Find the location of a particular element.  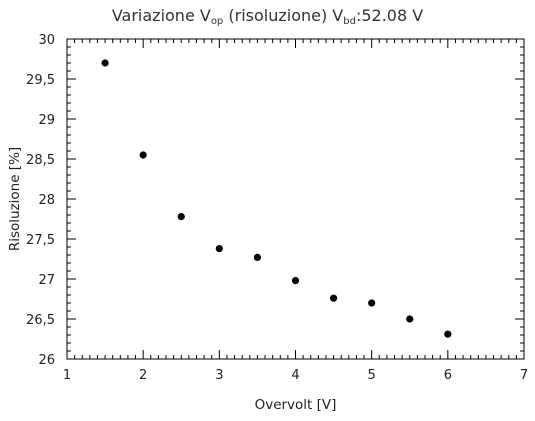

y-tick-label: 26 is located at coordinates (46, 360).